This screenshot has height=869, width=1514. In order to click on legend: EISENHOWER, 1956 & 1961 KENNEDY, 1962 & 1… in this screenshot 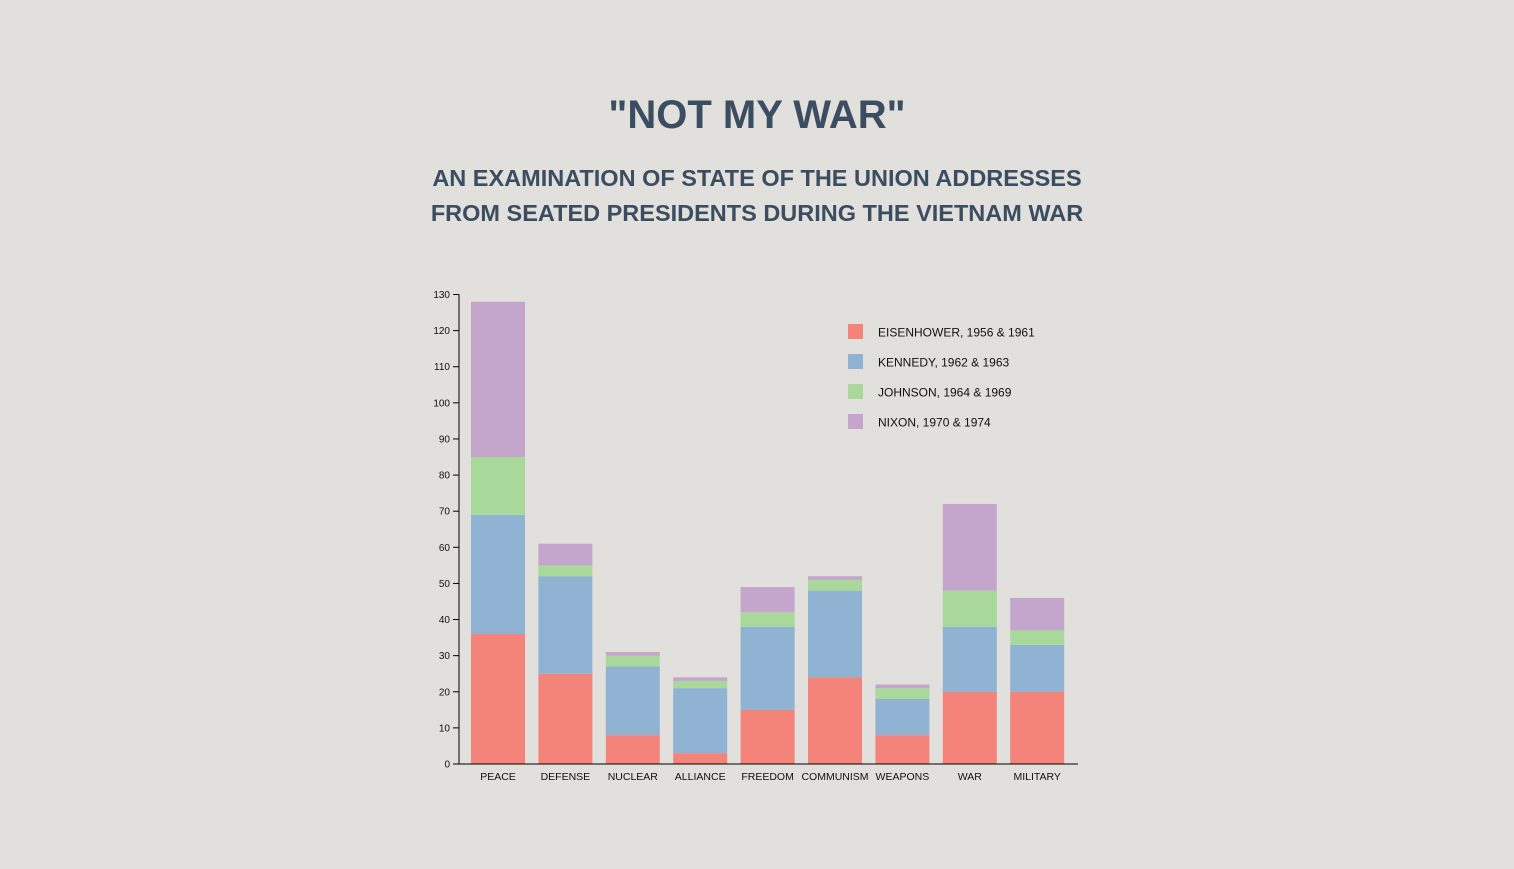, I will do `click(941, 377)`.